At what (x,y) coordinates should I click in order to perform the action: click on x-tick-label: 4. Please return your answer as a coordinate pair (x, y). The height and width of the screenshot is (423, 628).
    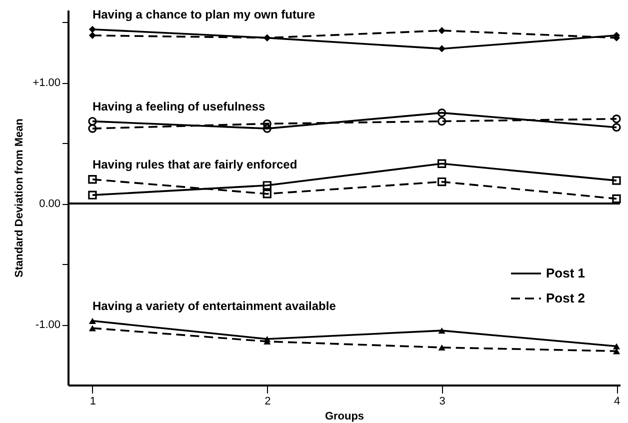
    Looking at the image, I should click on (617, 402).